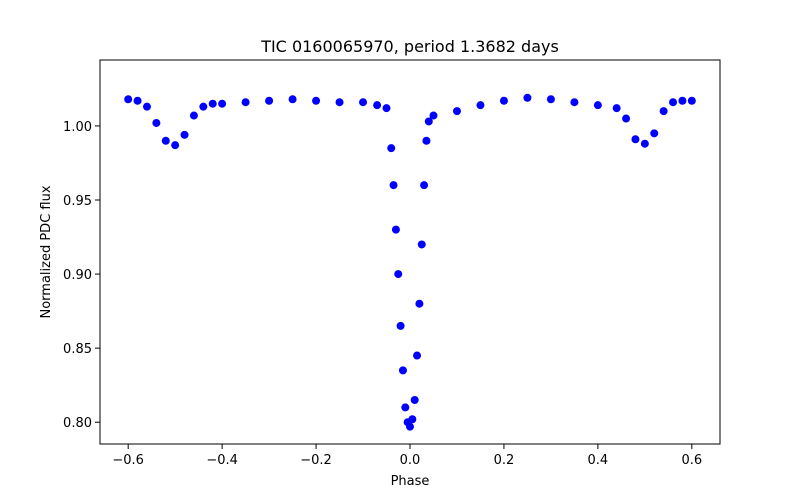 This screenshot has height=500, width=800. Describe the element at coordinates (691, 460) in the screenshot. I see `x-tick-label: 0.6` at that location.